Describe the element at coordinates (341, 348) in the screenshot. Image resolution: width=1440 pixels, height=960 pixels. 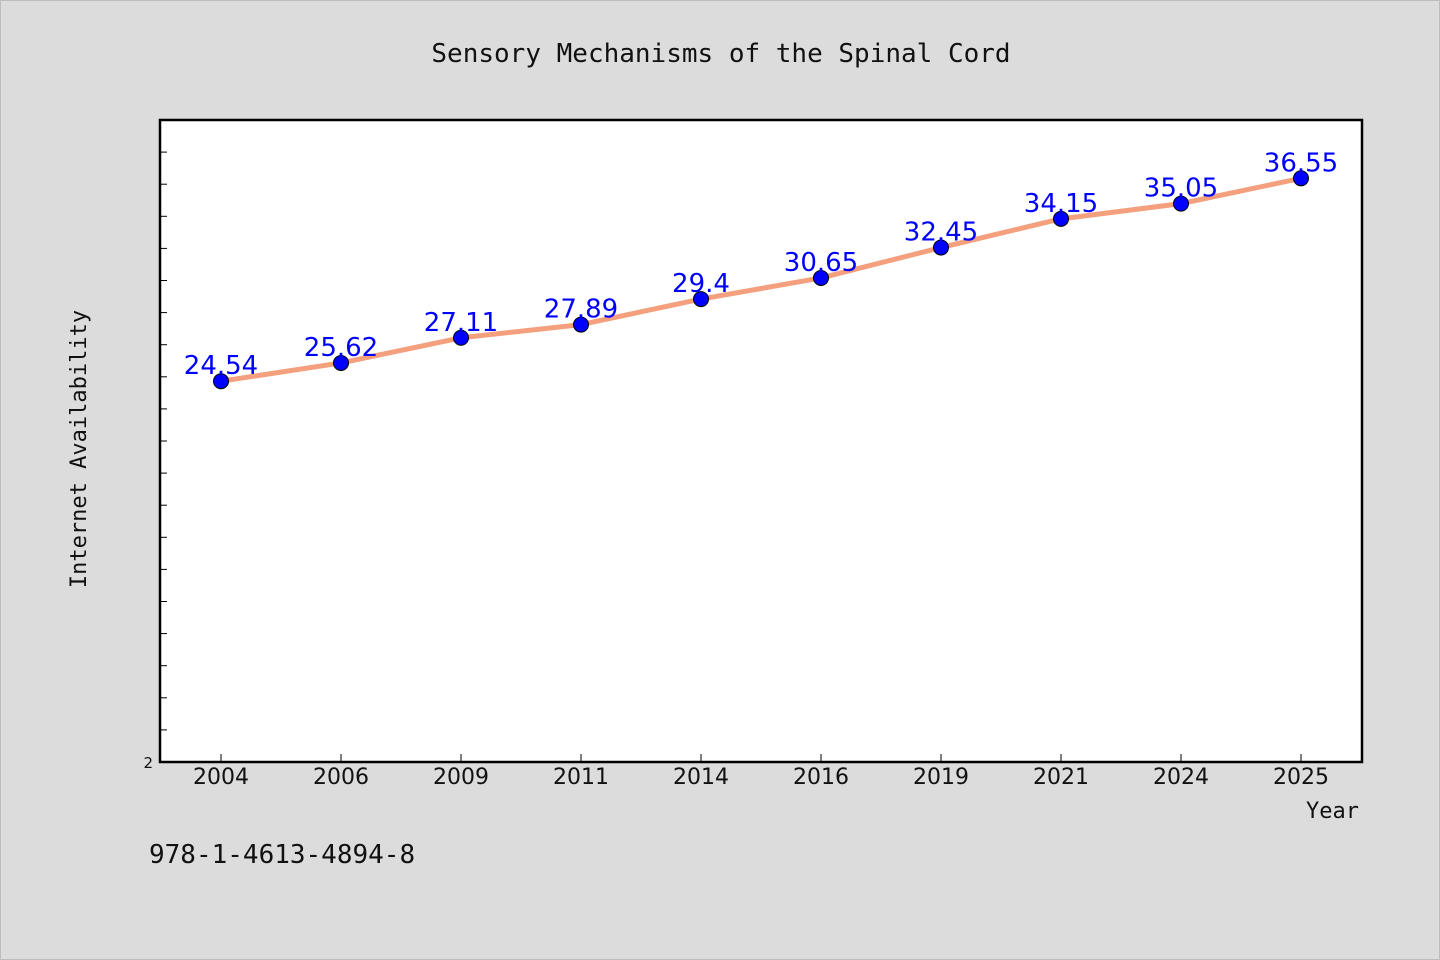
I see `data-label: 25.62` at that location.